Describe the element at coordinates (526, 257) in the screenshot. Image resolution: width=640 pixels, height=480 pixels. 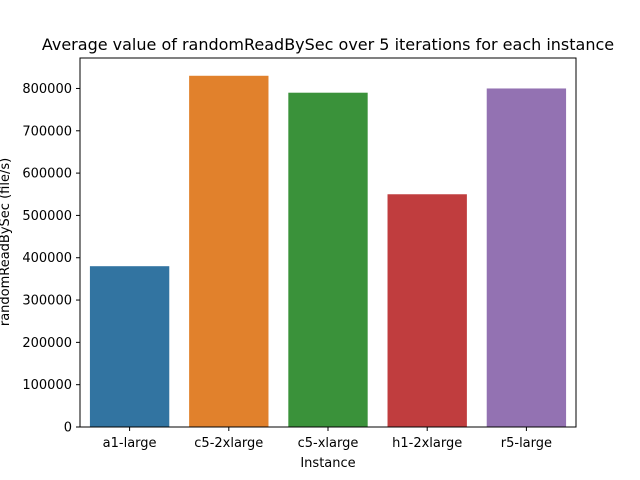
I see `bar-r5-large` at that location.